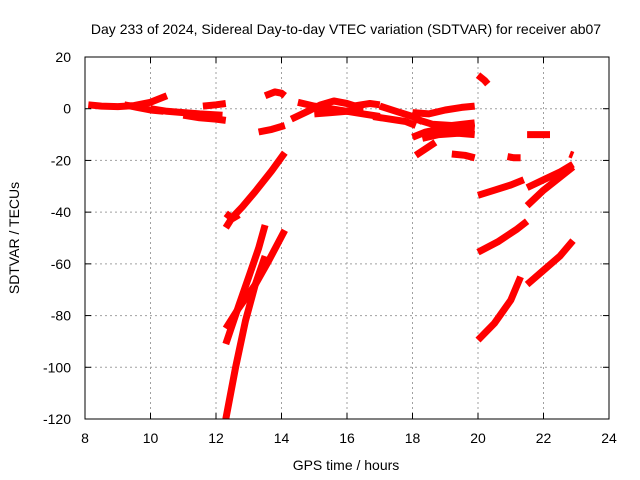 This screenshot has width=640, height=480. I want to click on y-tick-label: -40, so click(61, 212).